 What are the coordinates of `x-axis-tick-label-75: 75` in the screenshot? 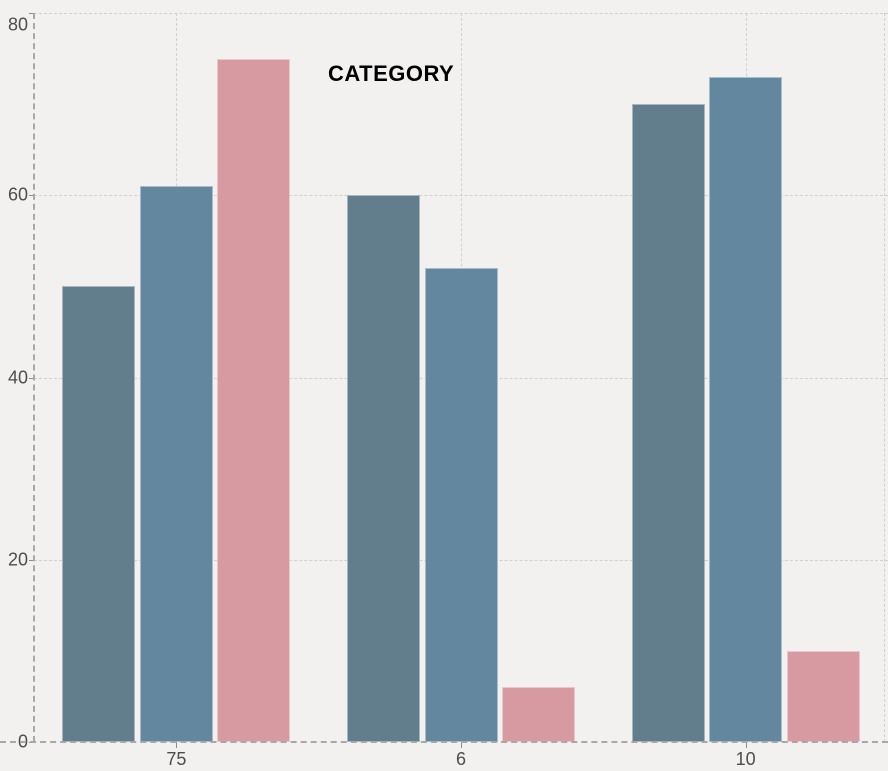 It's located at (176, 759).